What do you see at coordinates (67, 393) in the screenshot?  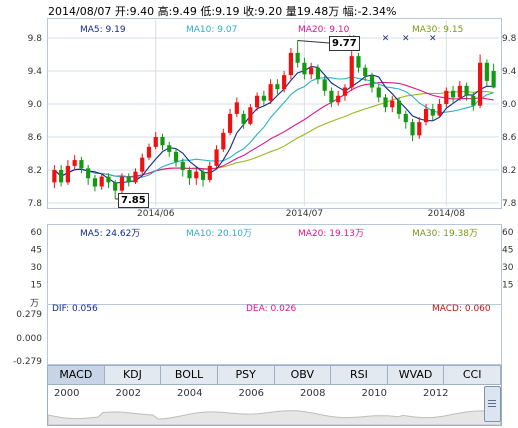 I see `navigator-year-label: 2000` at bounding box center [67, 393].